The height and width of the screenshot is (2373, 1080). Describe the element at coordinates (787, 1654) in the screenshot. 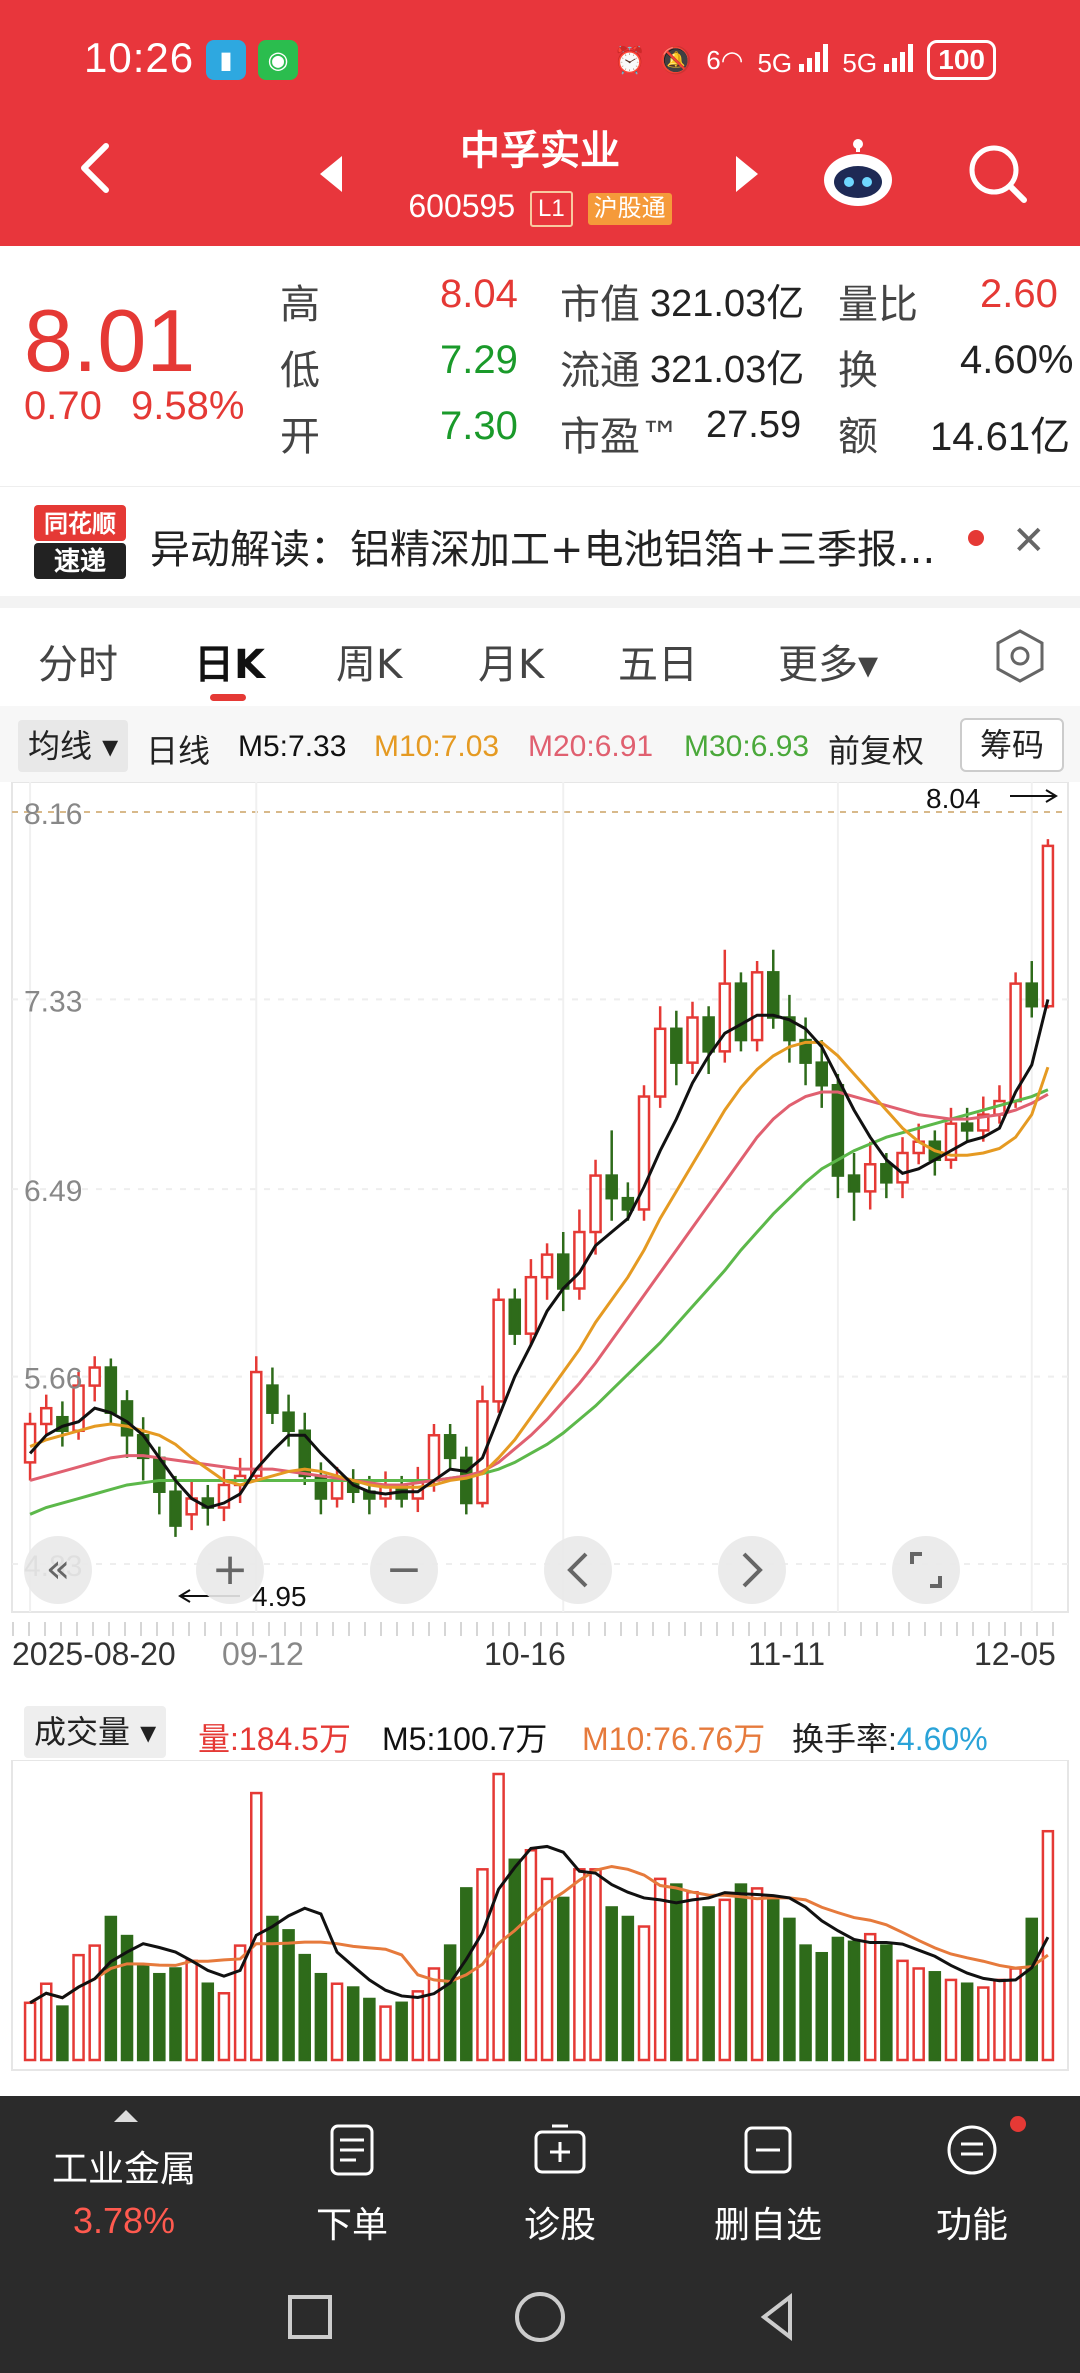

I see `x-tick-label: 11-11` at that location.